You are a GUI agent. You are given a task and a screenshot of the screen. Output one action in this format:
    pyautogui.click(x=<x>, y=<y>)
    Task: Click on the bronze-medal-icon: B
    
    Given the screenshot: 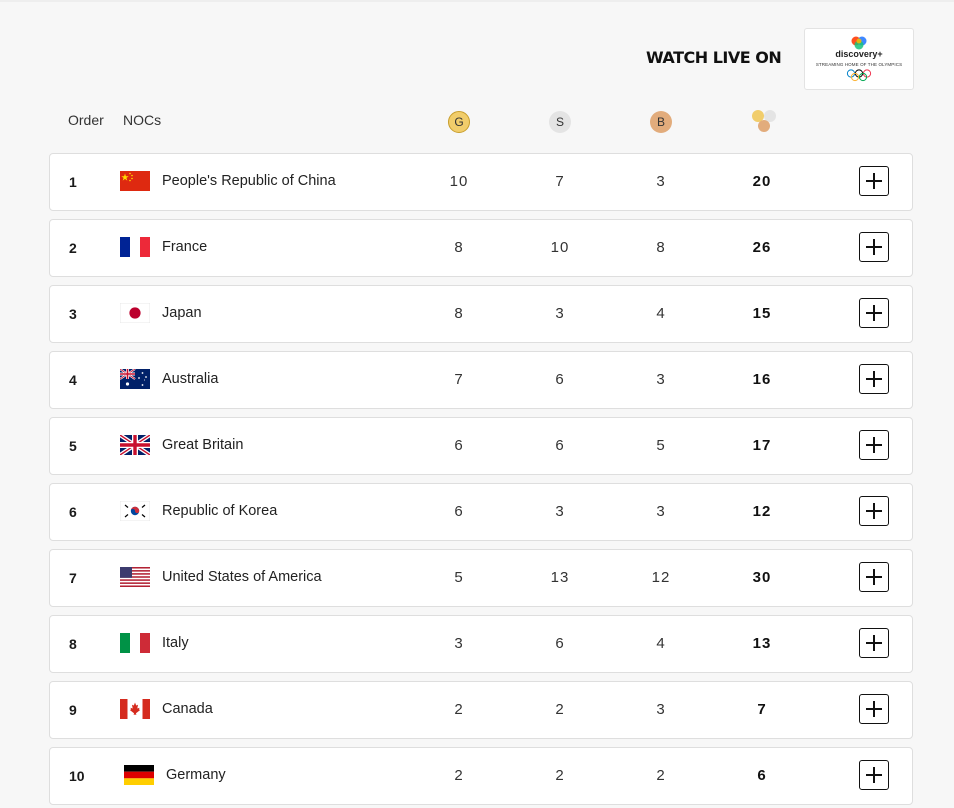 What is the action you would take?
    pyautogui.click(x=661, y=122)
    